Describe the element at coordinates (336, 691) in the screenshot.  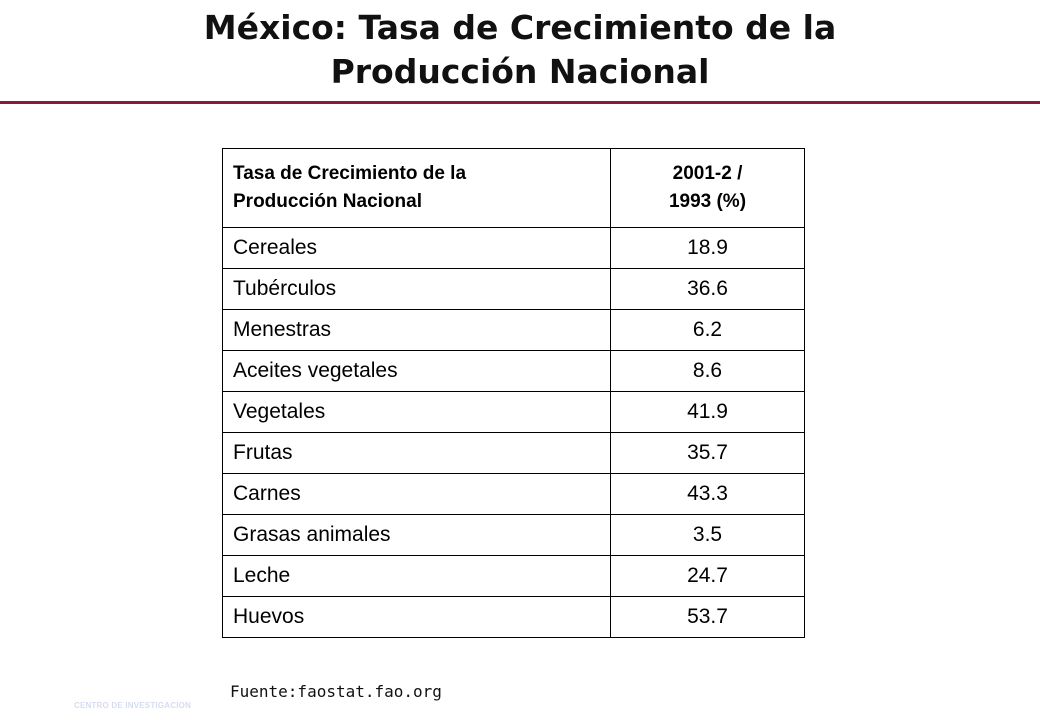
I see `source-note: Fuente:faostat.fao.org` at that location.